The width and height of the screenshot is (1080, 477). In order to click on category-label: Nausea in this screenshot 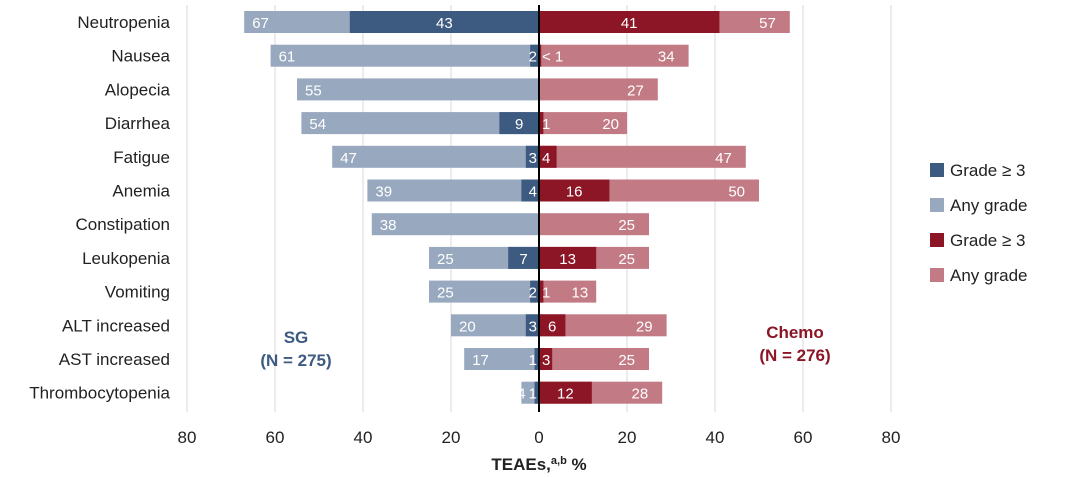, I will do `click(140, 56)`.